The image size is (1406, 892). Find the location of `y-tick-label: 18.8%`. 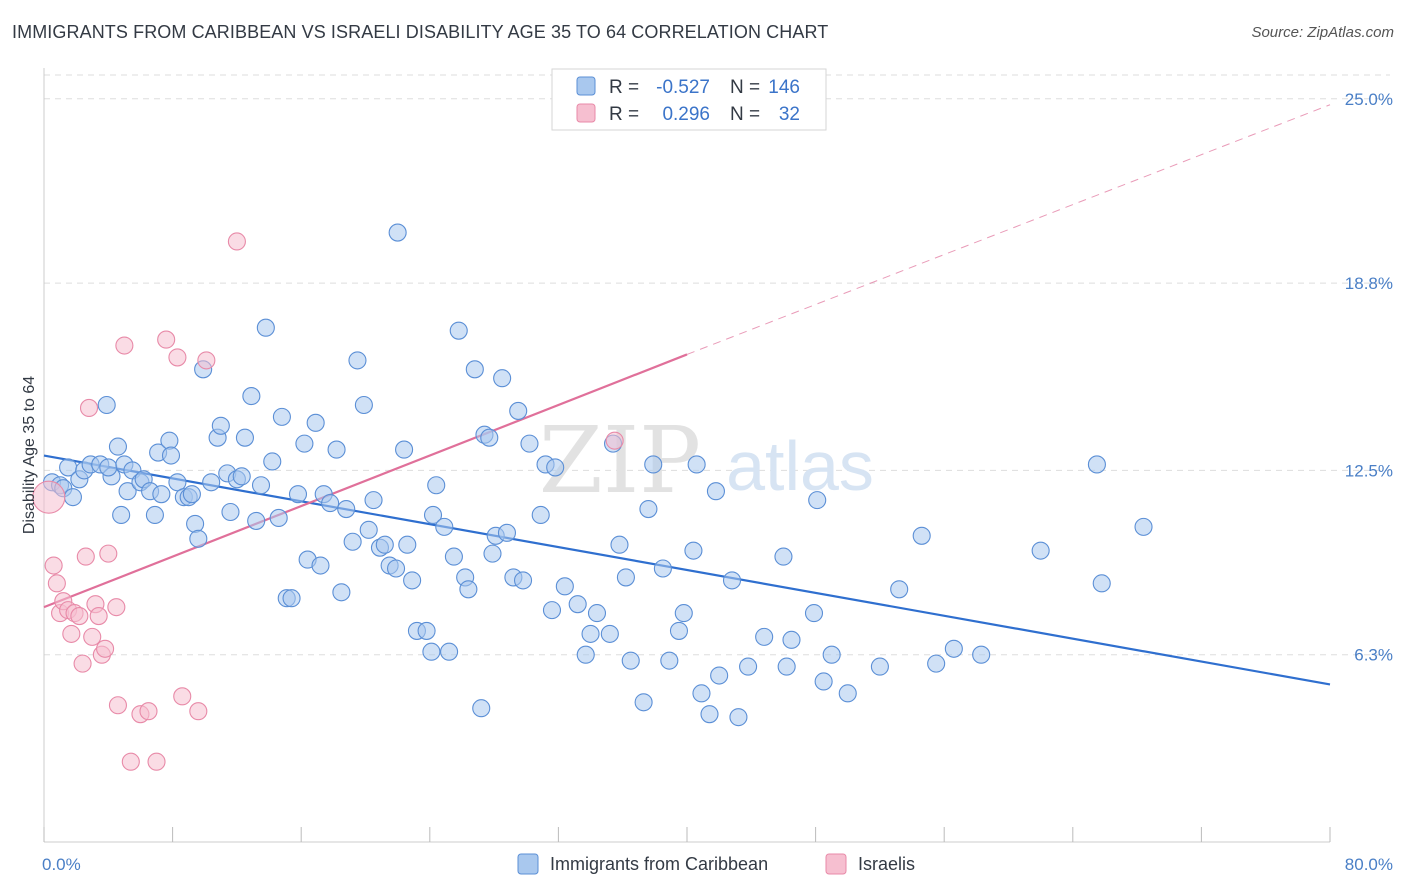

y-tick-label: 18.8% is located at coordinates (1369, 283).